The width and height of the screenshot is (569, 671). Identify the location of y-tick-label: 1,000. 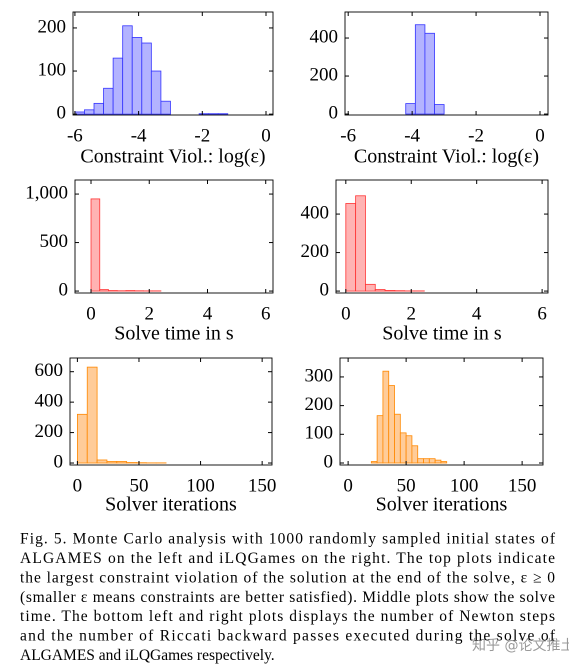
(46, 192).